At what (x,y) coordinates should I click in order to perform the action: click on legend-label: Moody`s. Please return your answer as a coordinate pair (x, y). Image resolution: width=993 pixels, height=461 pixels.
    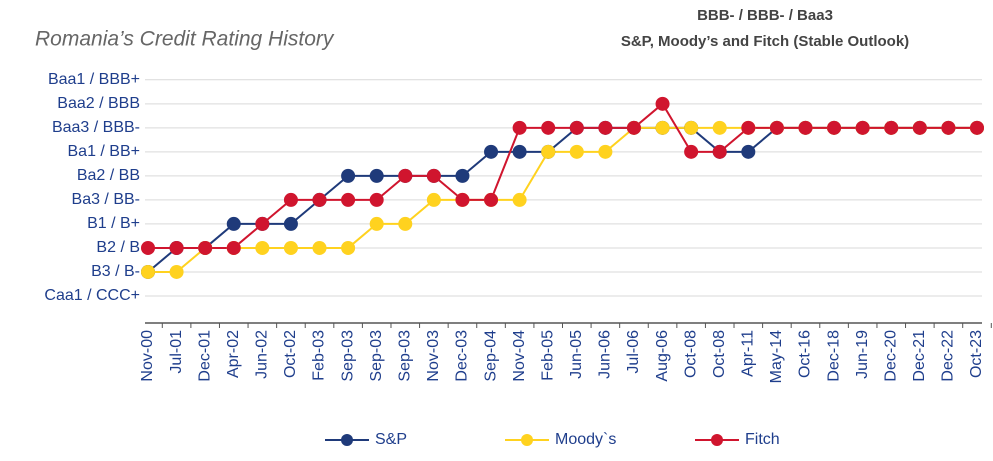
    Looking at the image, I should click on (585, 439).